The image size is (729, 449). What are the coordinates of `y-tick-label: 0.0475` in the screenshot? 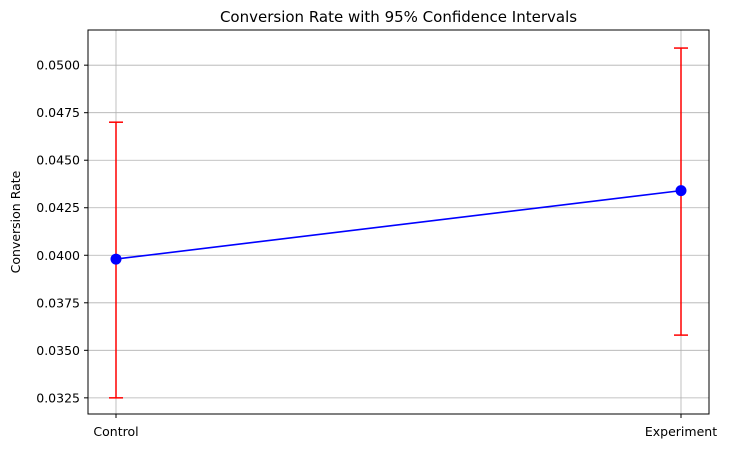 It's located at (58, 112).